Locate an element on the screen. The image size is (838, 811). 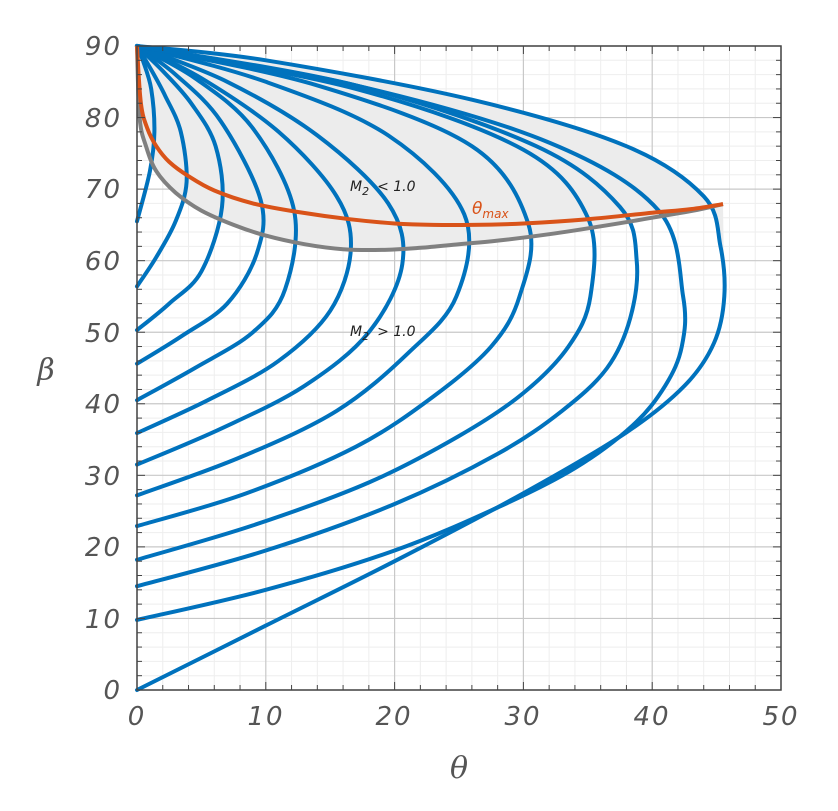
y-tick-label: 90 is located at coordinates (103, 47).